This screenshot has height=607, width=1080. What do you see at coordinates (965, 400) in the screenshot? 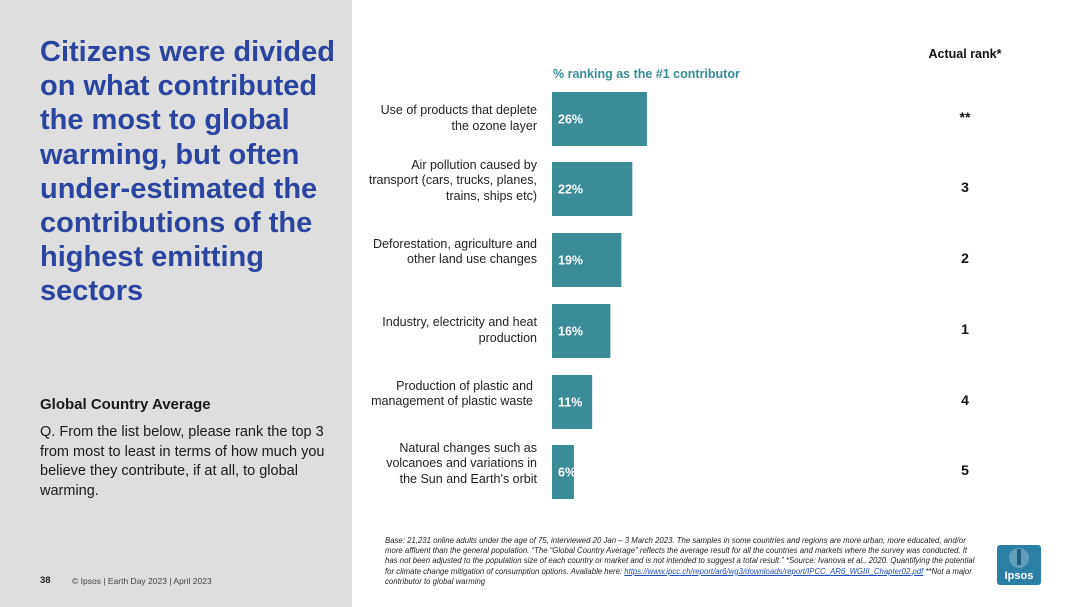
I see `actual-rank-5: 4` at bounding box center [965, 400].